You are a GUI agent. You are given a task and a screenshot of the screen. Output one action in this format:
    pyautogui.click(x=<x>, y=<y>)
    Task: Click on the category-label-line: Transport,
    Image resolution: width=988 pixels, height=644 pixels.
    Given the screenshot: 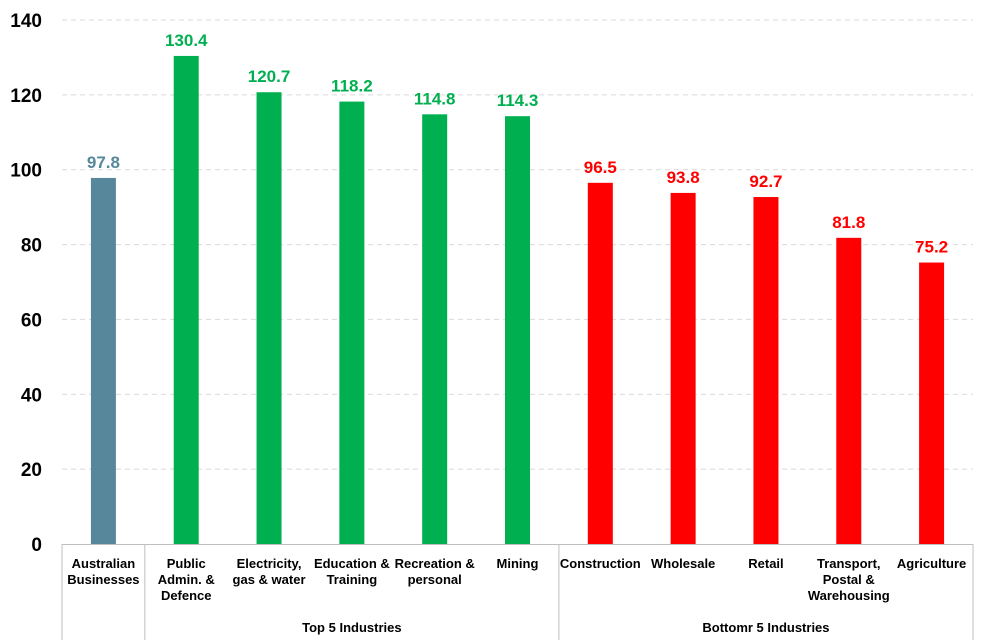 What is the action you would take?
    pyautogui.click(x=849, y=563)
    